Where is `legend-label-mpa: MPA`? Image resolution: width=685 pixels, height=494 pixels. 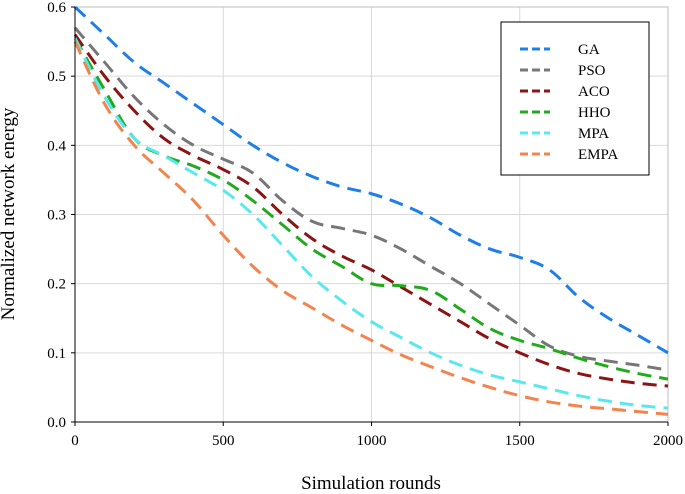
legend-label-mpa: MPA is located at coordinates (593, 134).